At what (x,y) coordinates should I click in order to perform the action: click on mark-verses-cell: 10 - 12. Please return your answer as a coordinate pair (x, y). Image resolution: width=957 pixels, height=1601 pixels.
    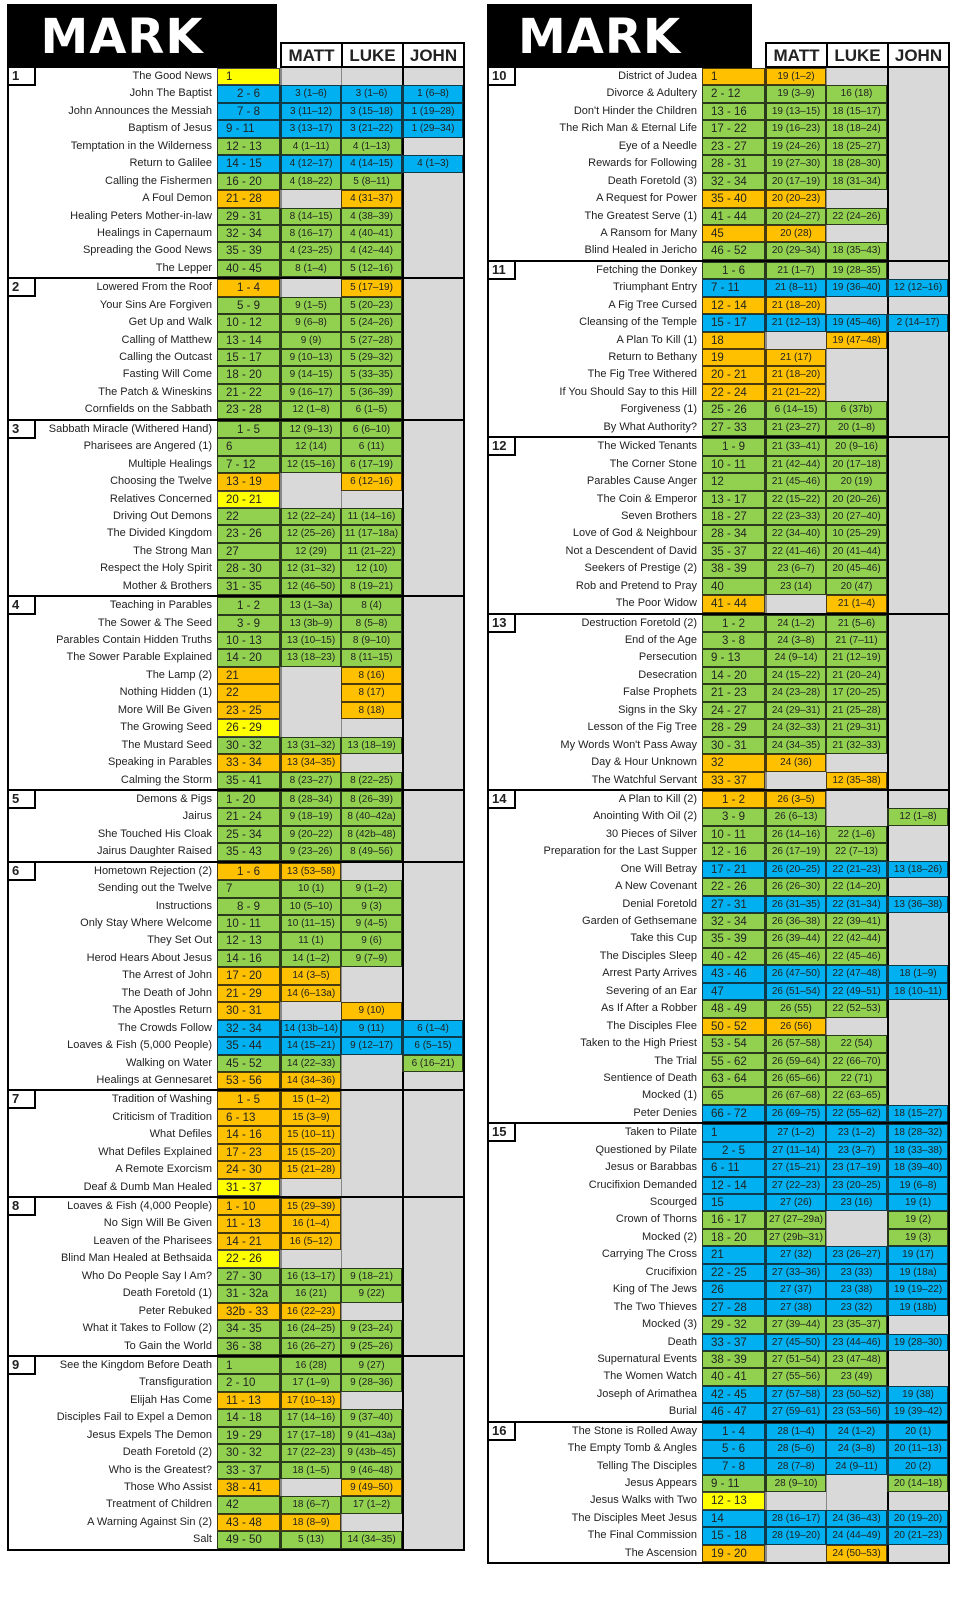
    Looking at the image, I should click on (248, 323).